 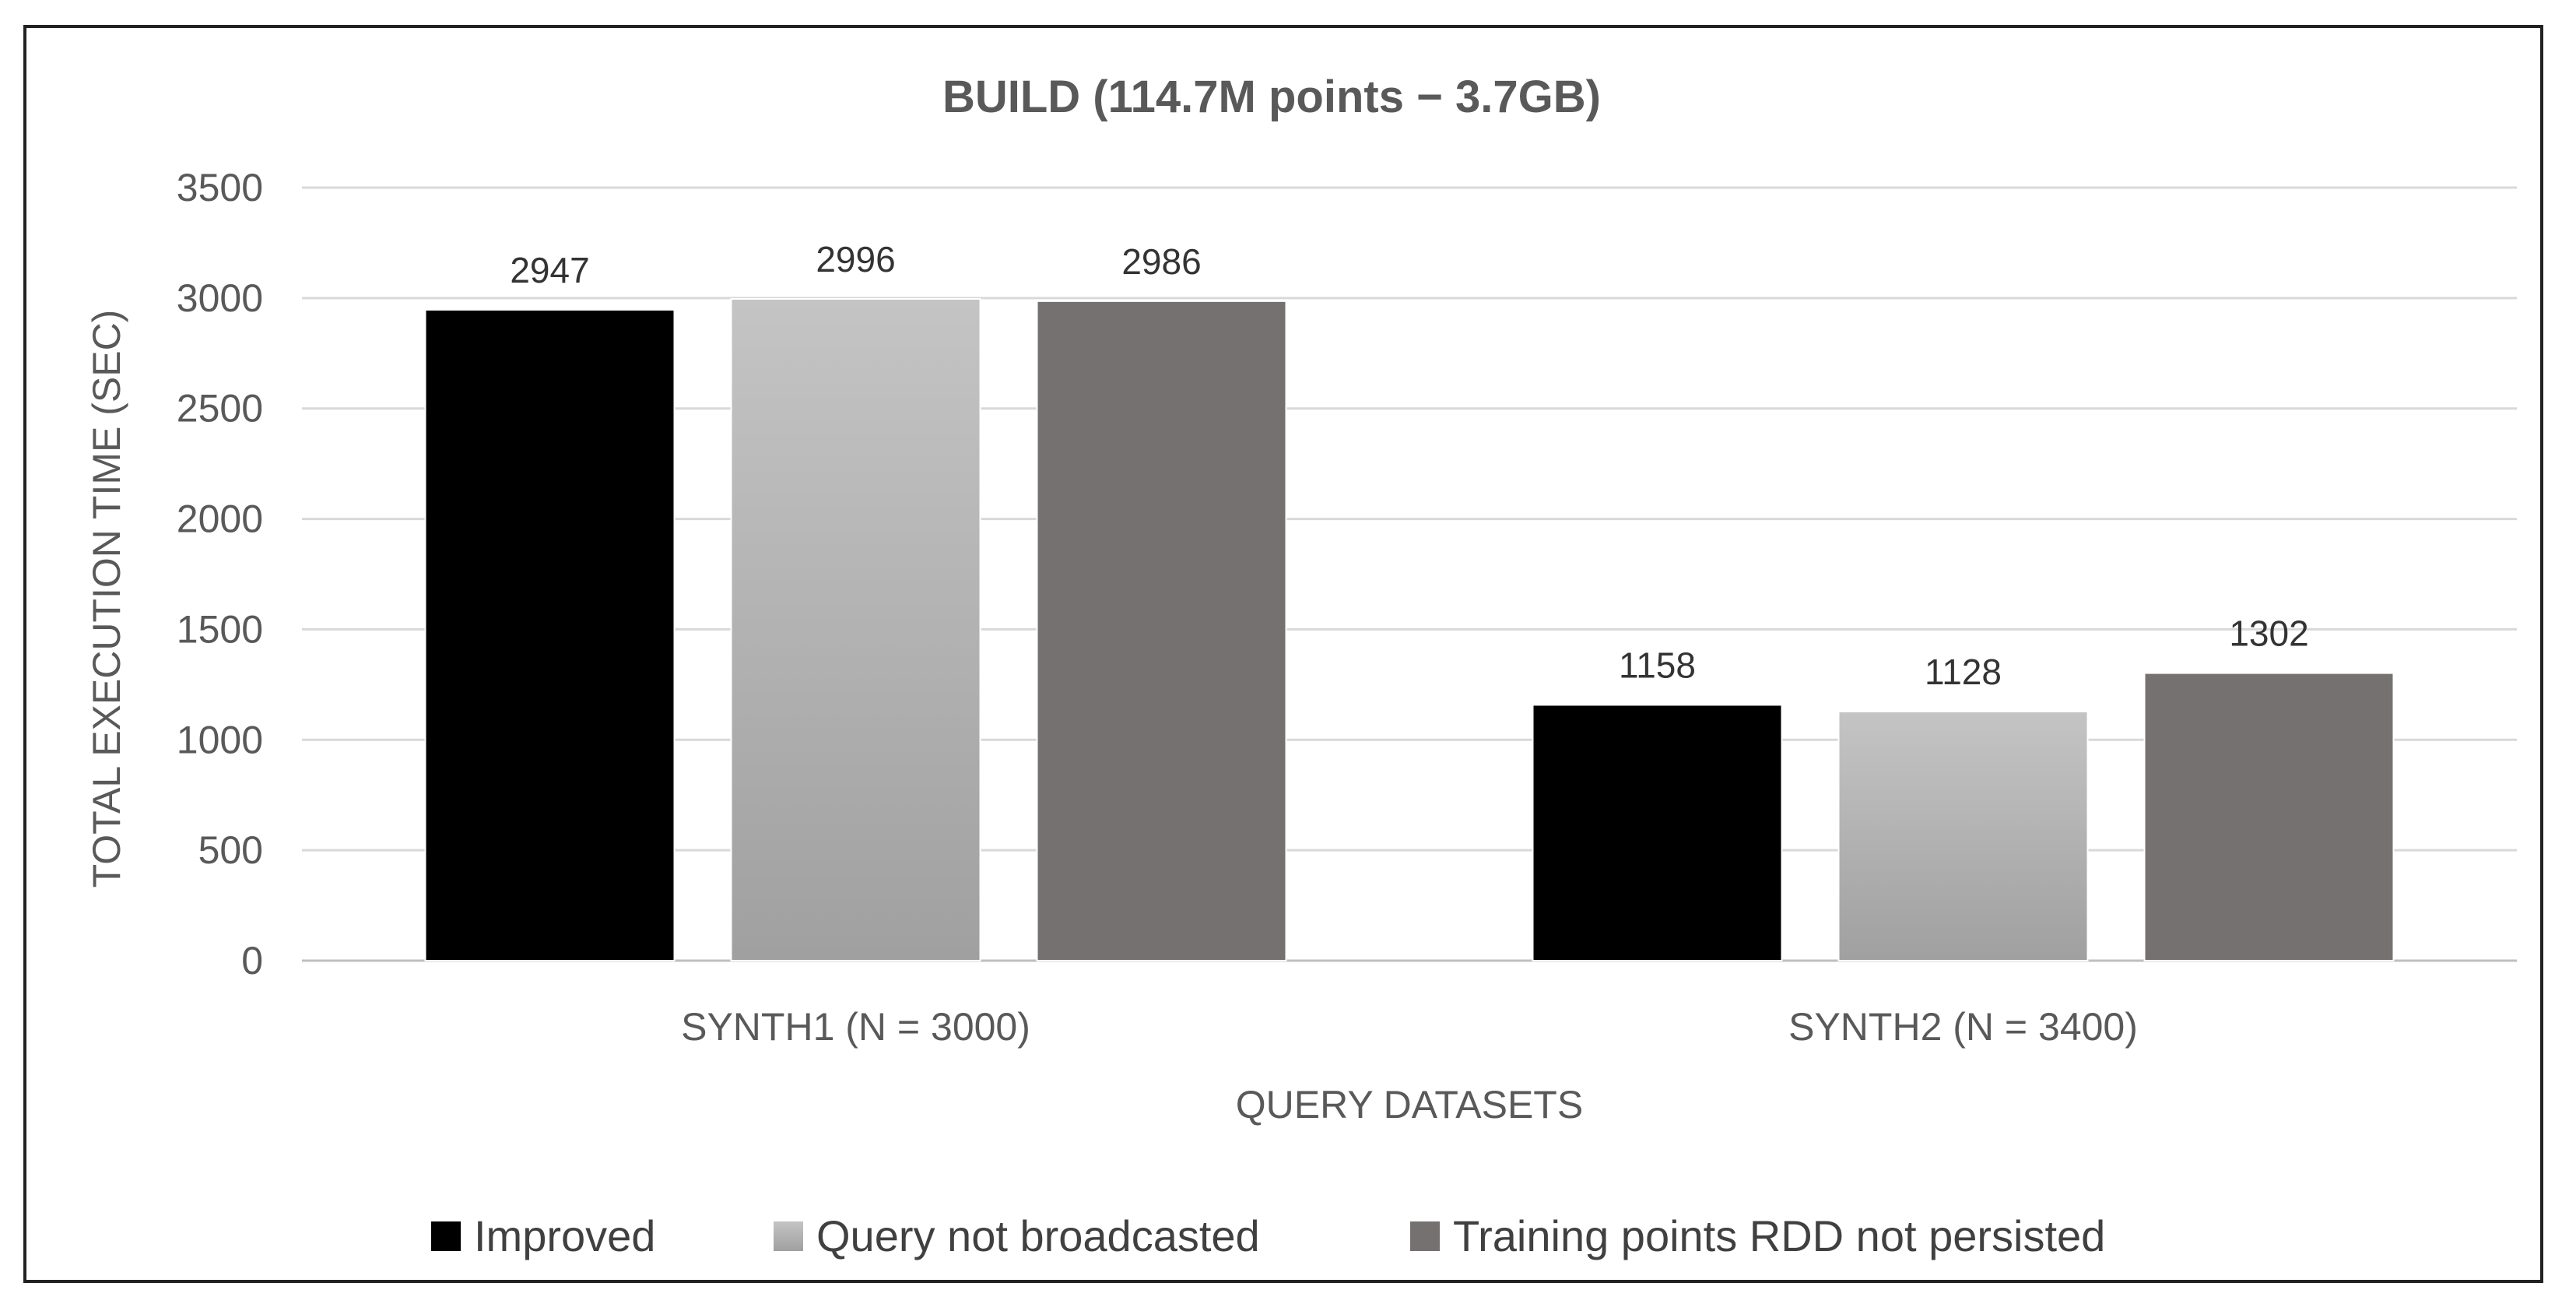 What do you see at coordinates (220, 298) in the screenshot?
I see `y-tick-label: 3000` at bounding box center [220, 298].